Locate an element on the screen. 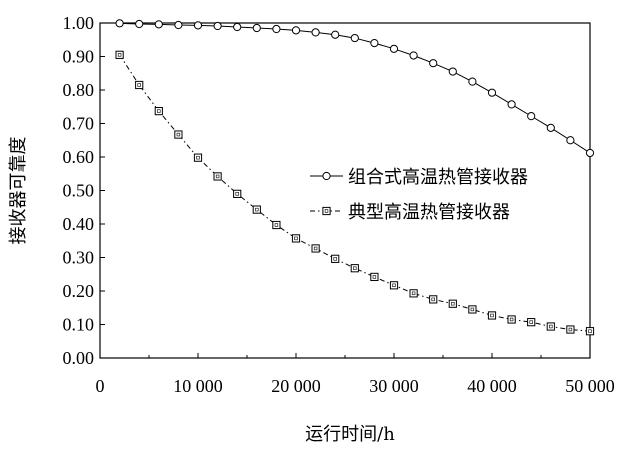  y-tick-label: 0.30 is located at coordinates (79, 258).